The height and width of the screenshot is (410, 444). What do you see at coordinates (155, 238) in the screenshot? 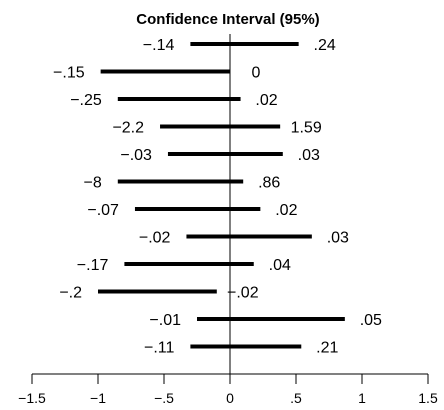
I see `interval-low-label: −.02` at bounding box center [155, 238].